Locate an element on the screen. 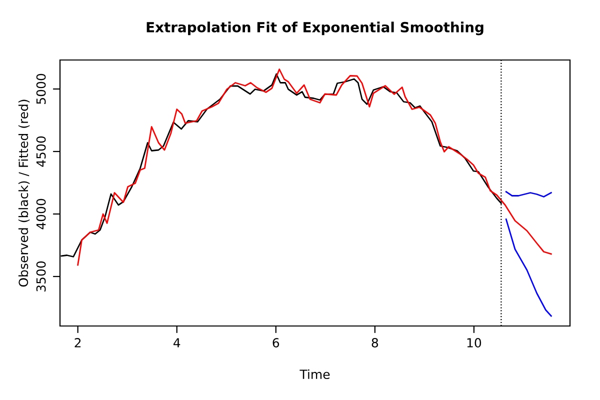 Image resolution: width=600 pixels, height=400 pixels. x-tick-label: 2 is located at coordinates (77, 343).